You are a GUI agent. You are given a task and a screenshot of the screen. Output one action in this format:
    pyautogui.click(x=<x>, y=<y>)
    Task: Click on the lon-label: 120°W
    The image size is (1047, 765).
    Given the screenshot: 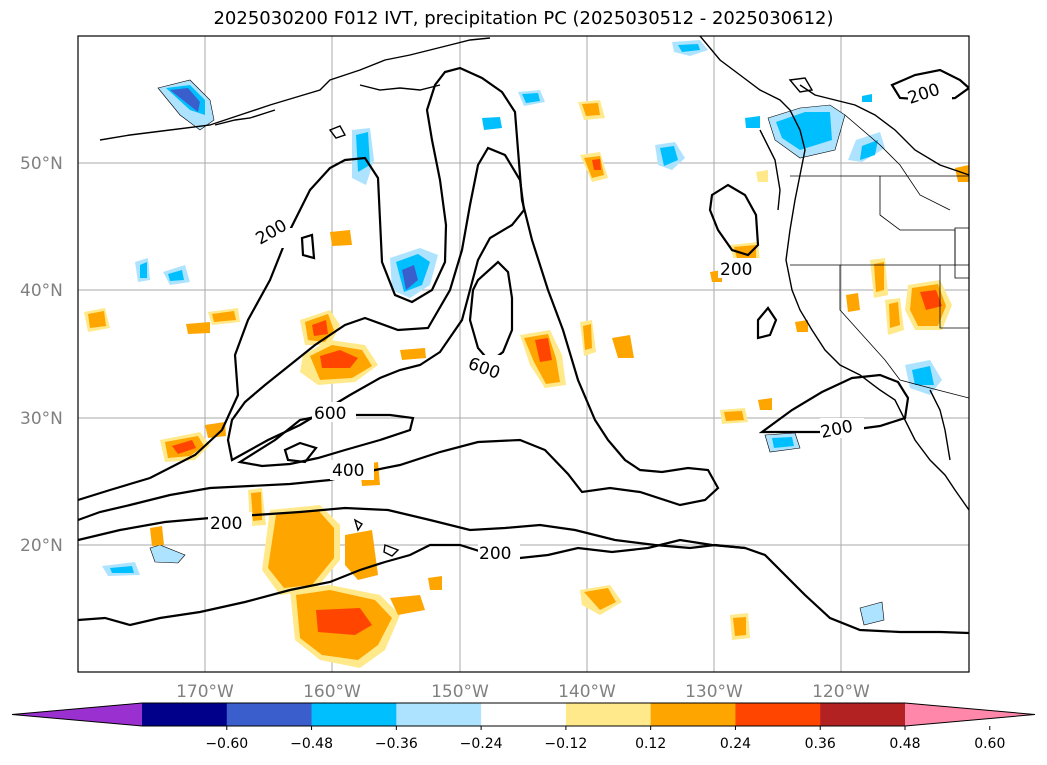 What is the action you would take?
    pyautogui.click(x=841, y=692)
    